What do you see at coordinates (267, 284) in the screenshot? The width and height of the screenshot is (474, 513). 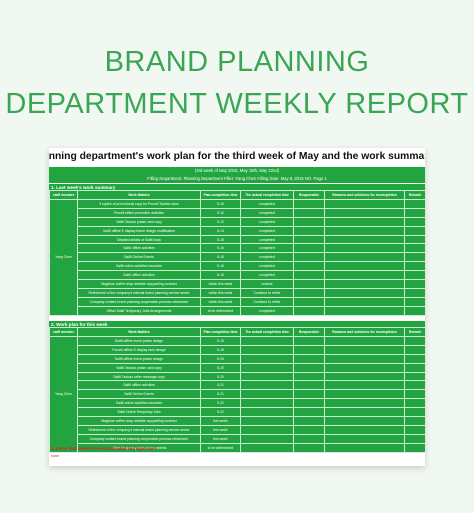 I see `actual-time-cell: undone` at bounding box center [267, 284].